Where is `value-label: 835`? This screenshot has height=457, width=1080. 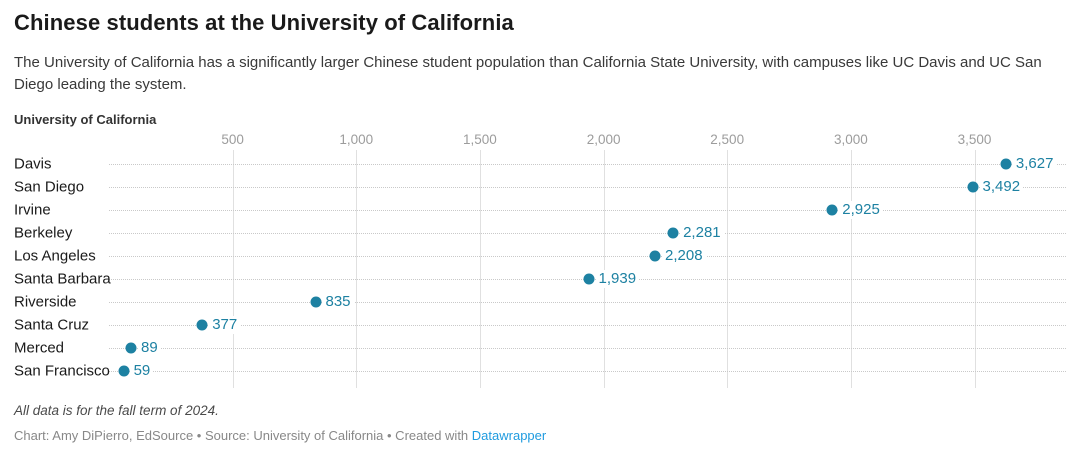 value-label: 835 is located at coordinates (338, 302).